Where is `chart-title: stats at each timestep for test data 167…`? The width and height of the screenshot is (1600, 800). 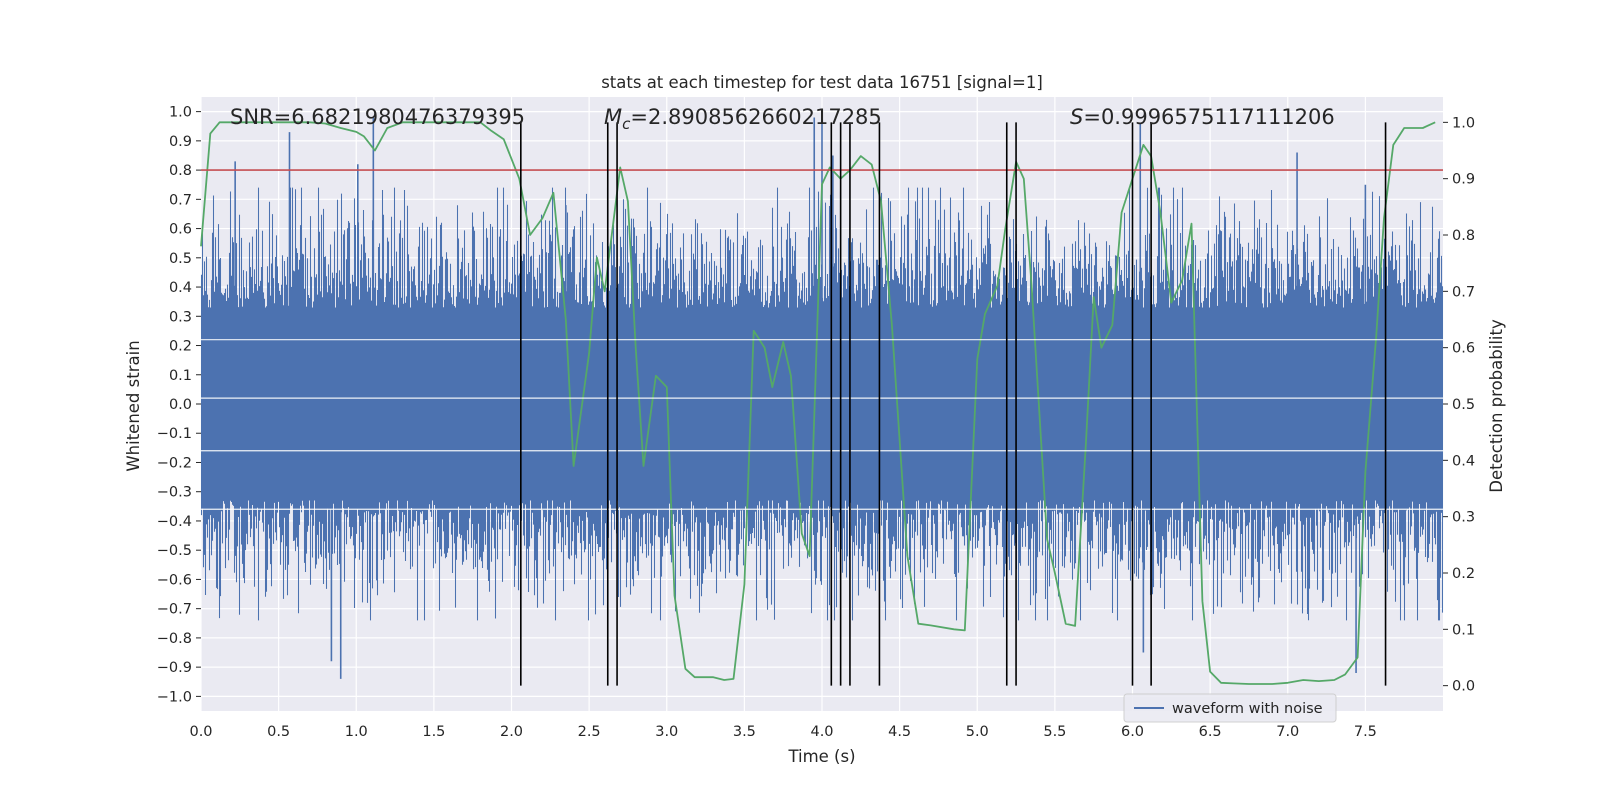
chart-title: stats at each timestep for test data 167… is located at coordinates (822, 82).